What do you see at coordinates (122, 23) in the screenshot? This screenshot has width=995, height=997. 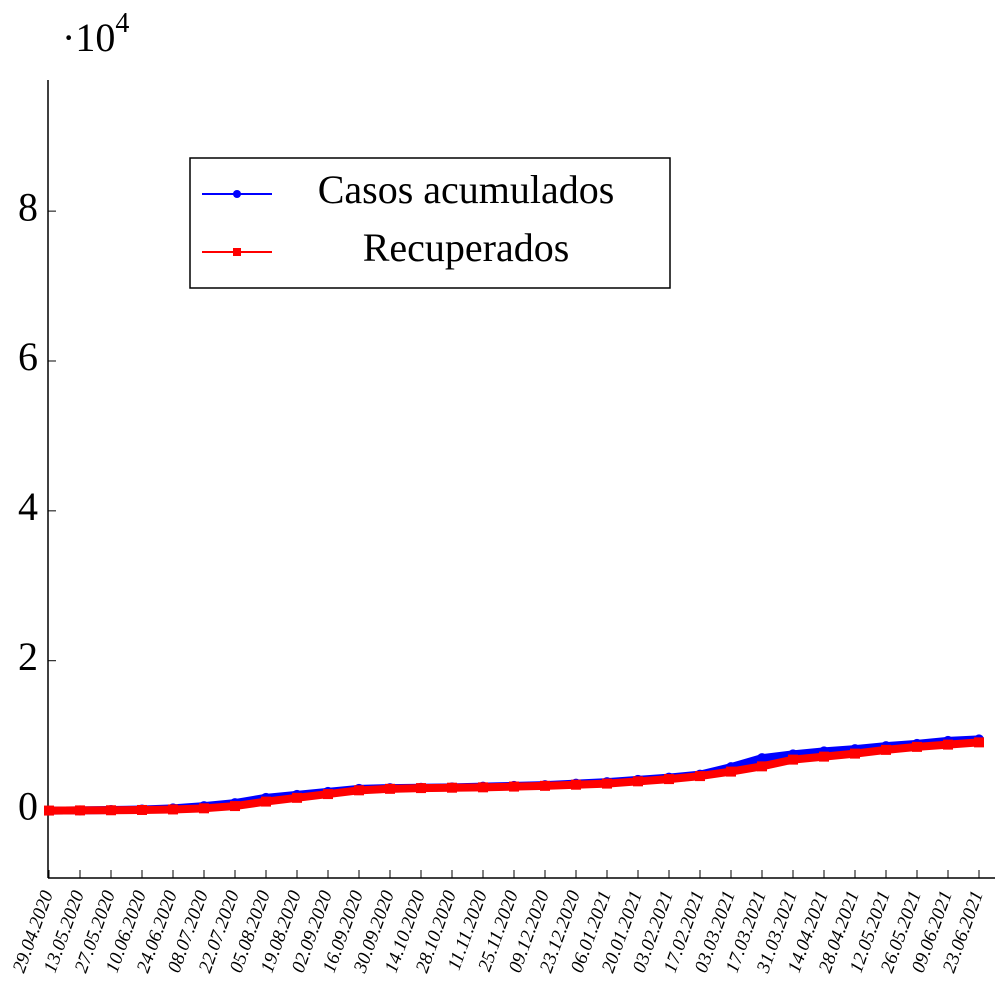 I see `y-scale-exponent: 4` at bounding box center [122, 23].